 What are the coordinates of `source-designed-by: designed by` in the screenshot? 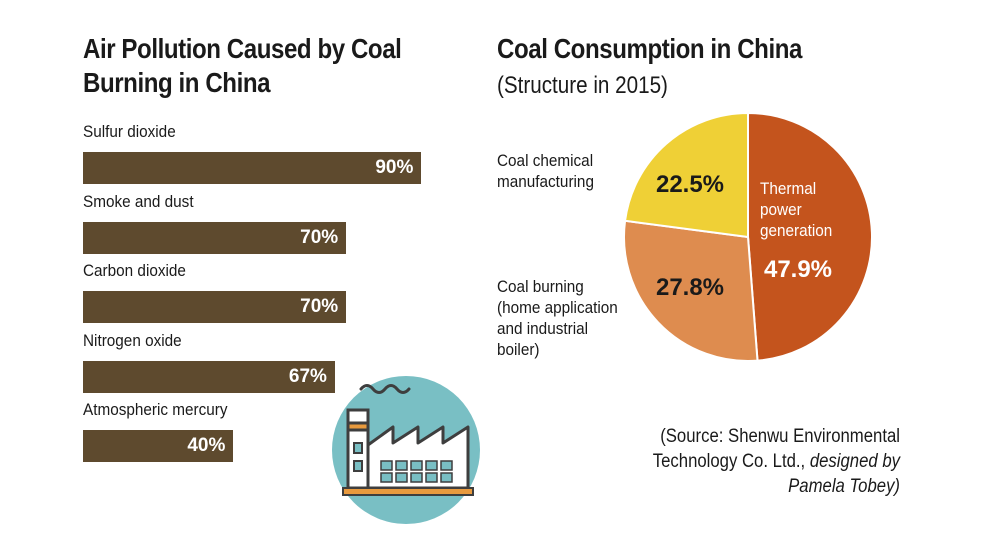 It's located at (854, 461).